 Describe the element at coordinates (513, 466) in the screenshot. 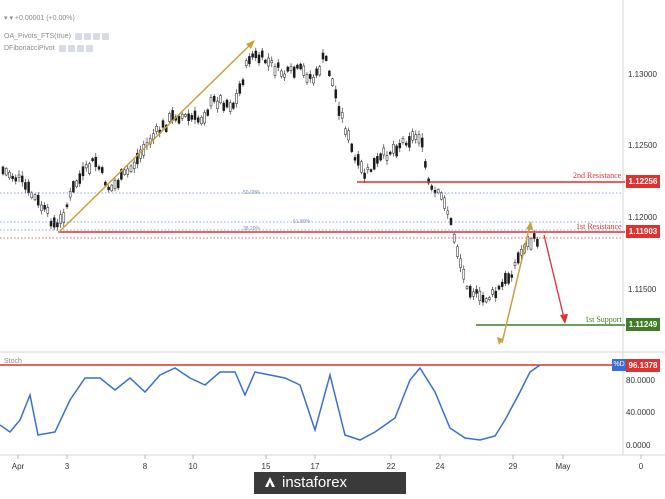

I see `time-axis-label: 29` at that location.